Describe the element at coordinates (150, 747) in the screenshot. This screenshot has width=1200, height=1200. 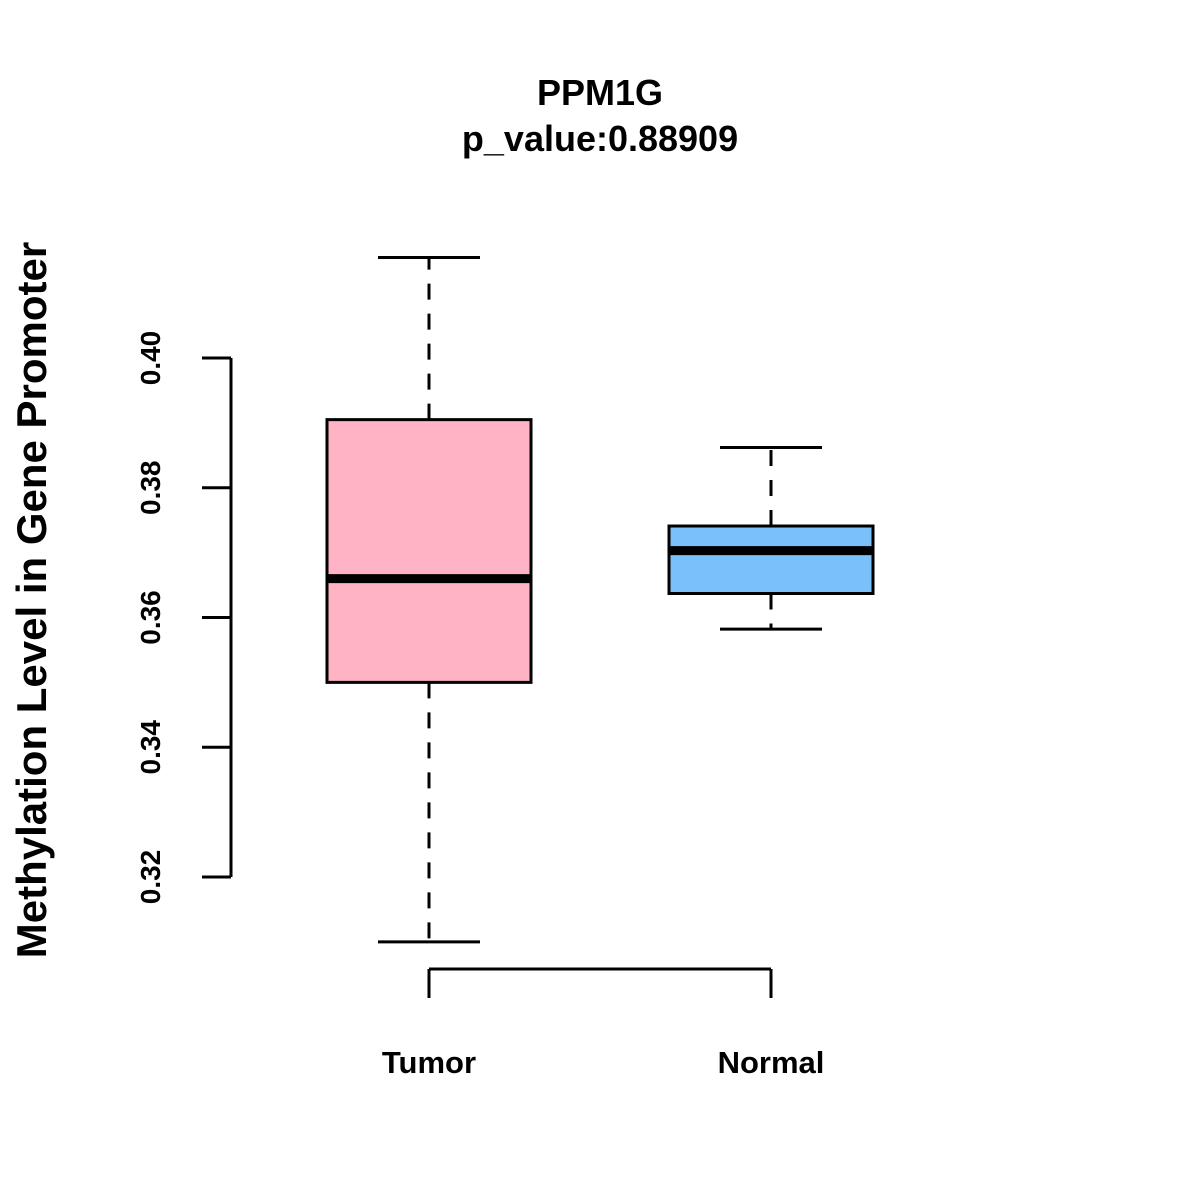
I see `y-tick-label: 0.34` at that location.